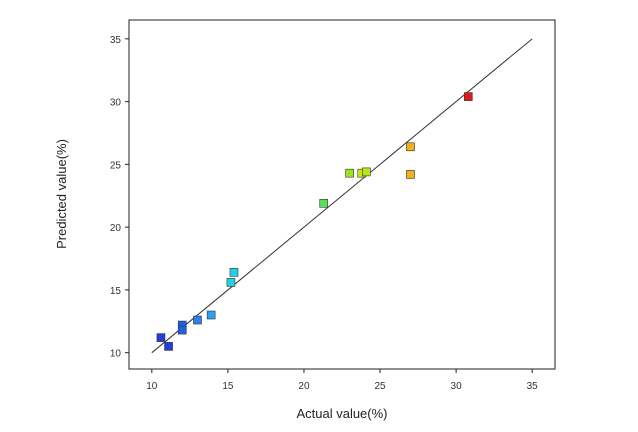 The width and height of the screenshot is (638, 432). I want to click on x-tick-label: 30, so click(457, 386).